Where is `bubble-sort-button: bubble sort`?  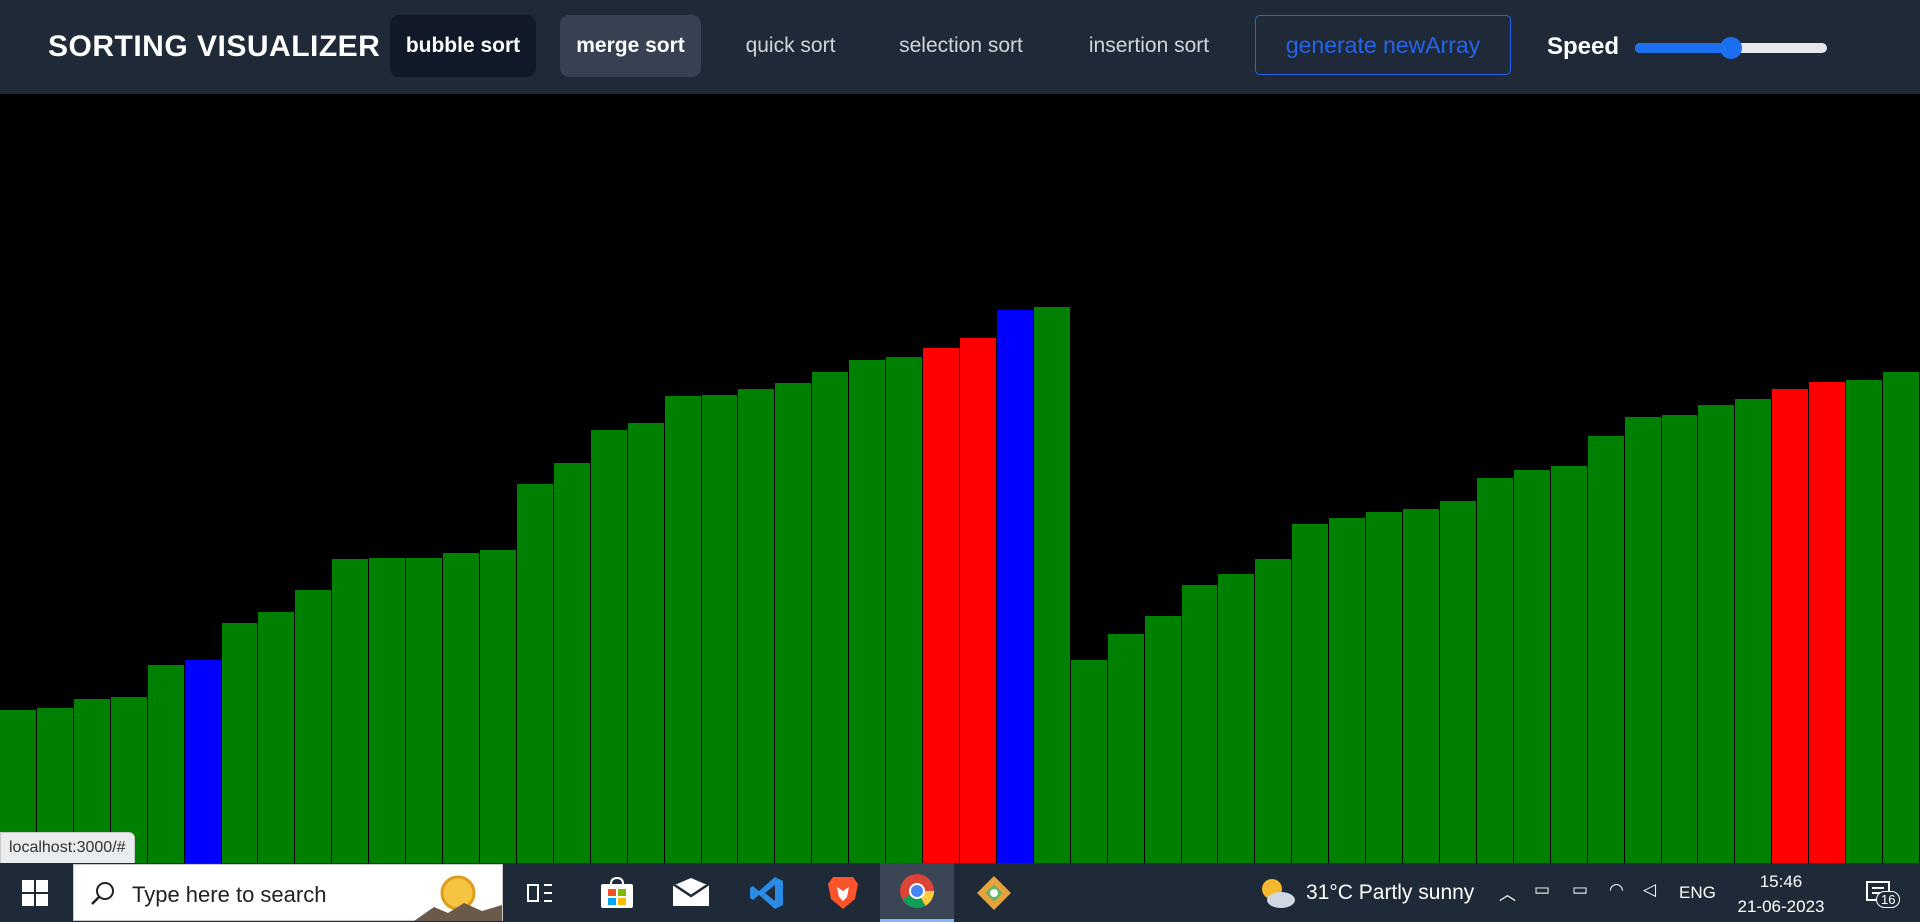 bubble-sort-button: bubble sort is located at coordinates (463, 46).